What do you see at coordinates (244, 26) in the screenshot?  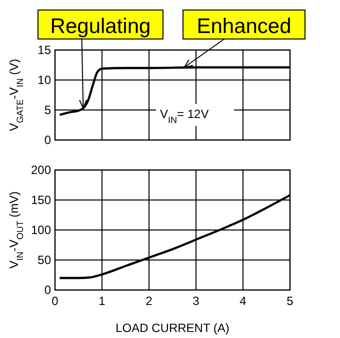 I see `annotation: Enhanced` at bounding box center [244, 26].